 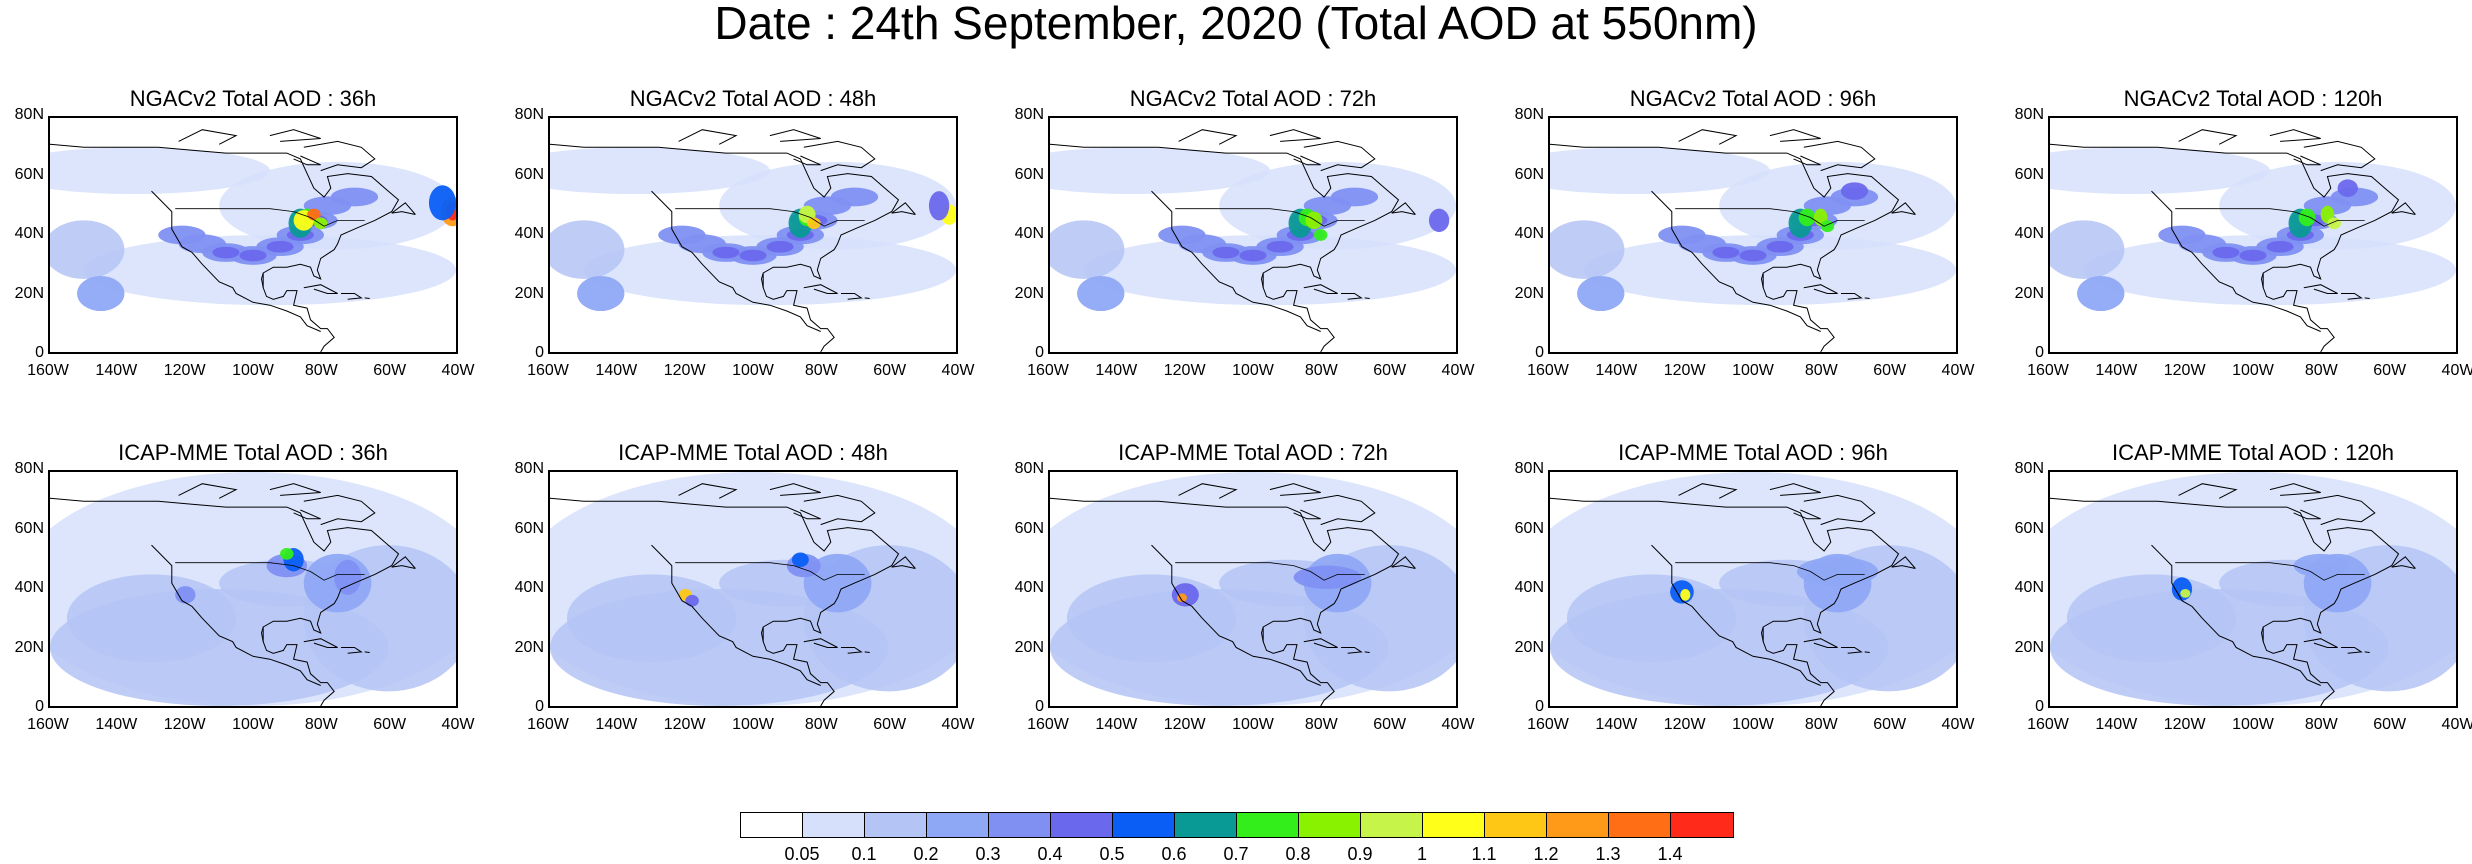 What do you see at coordinates (753, 452) in the screenshot?
I see `panel-title: ICAP-MME Total AOD : 48h` at bounding box center [753, 452].